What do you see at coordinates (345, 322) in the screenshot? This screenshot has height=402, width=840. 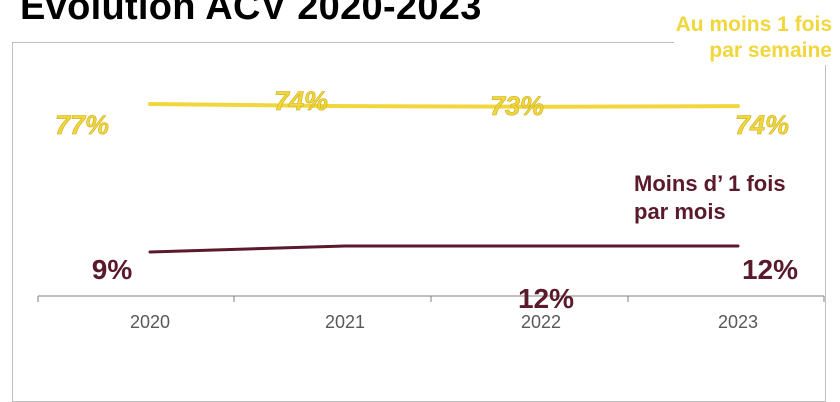 I see `x-tick-label-2021: 2021` at bounding box center [345, 322].